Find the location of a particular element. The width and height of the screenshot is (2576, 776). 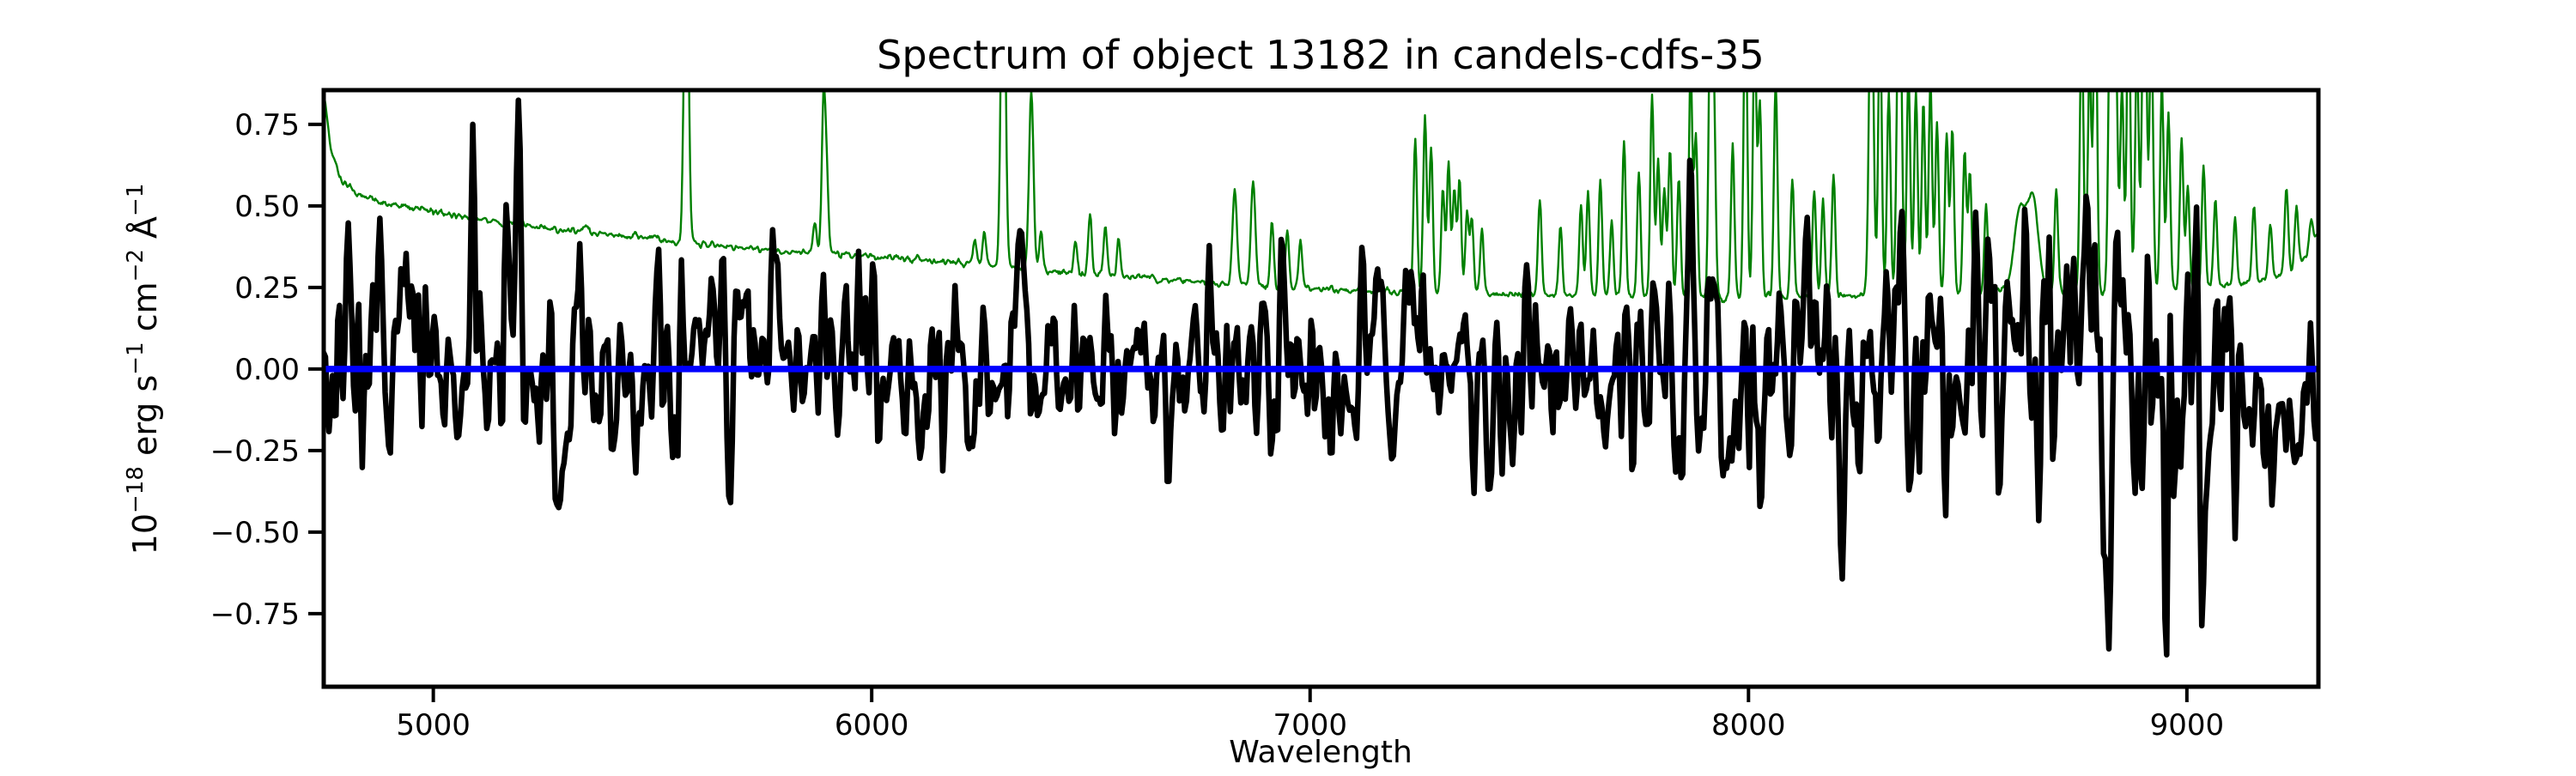

y-axis-ticks: 0.75 0.50 0.25 0.00 −0.25 −0.50 −0.75 is located at coordinates (267, 370).